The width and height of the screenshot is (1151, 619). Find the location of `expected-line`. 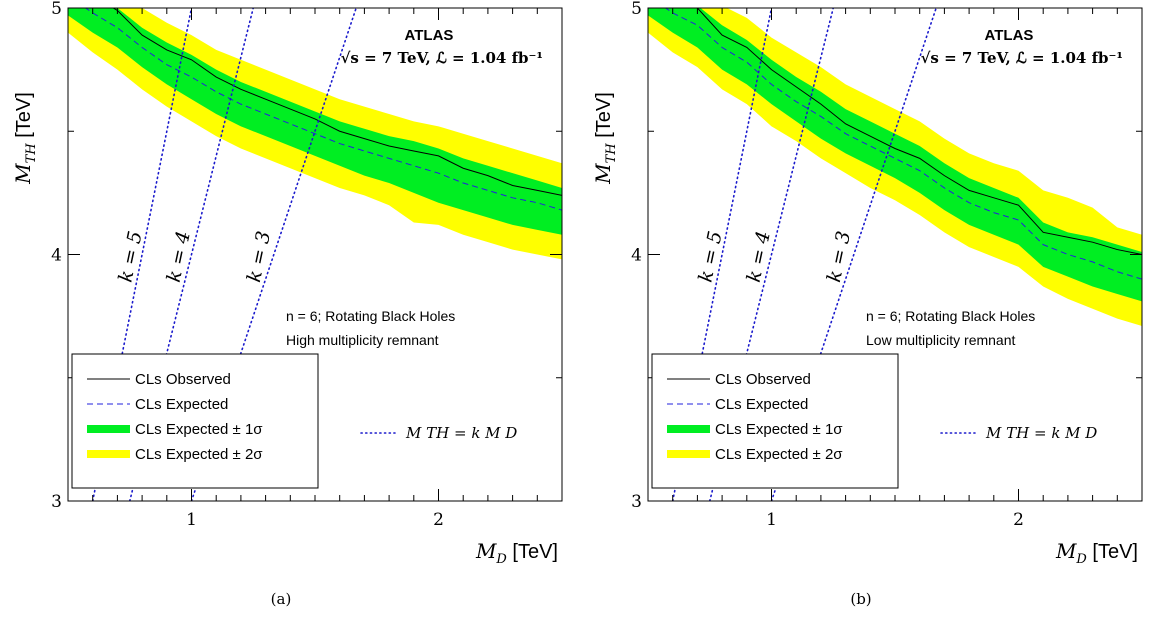

expected-line is located at coordinates (323, 109).